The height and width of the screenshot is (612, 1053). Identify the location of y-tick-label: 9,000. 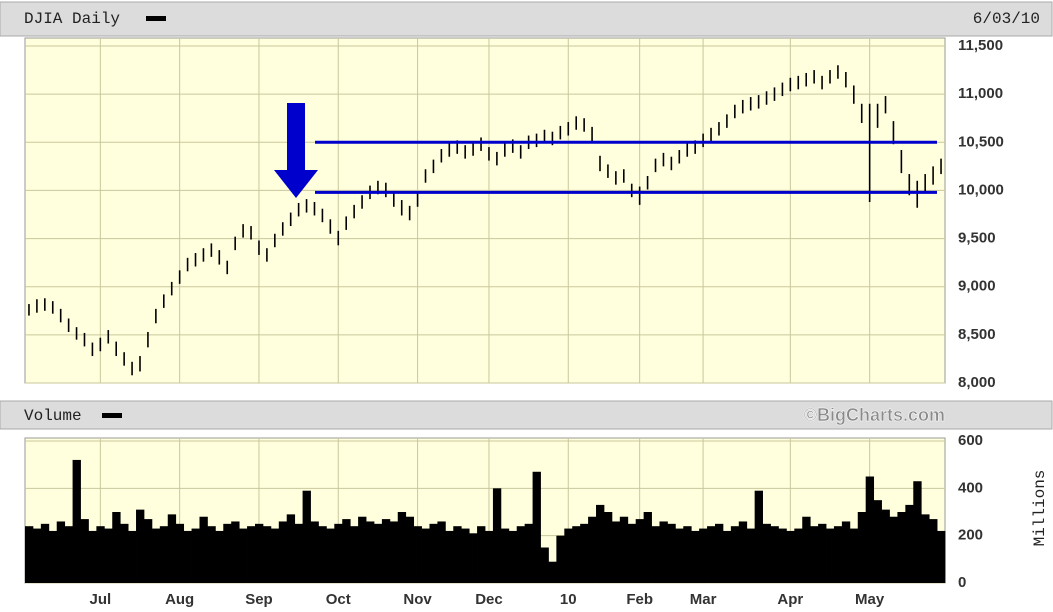
(977, 286).